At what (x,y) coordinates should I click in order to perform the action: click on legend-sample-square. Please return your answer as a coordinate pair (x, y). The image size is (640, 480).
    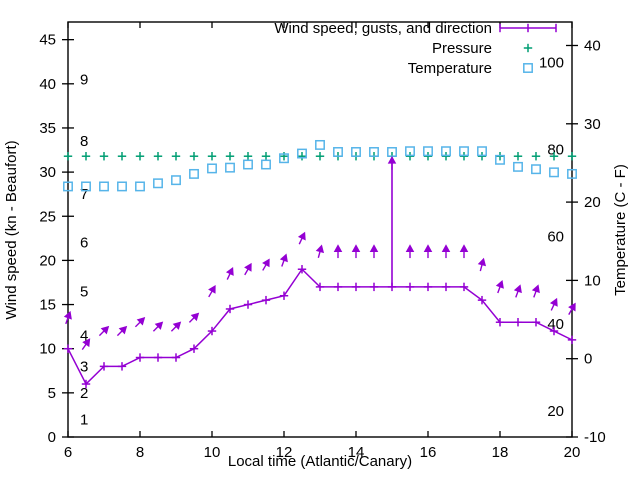
    Looking at the image, I should click on (528, 68).